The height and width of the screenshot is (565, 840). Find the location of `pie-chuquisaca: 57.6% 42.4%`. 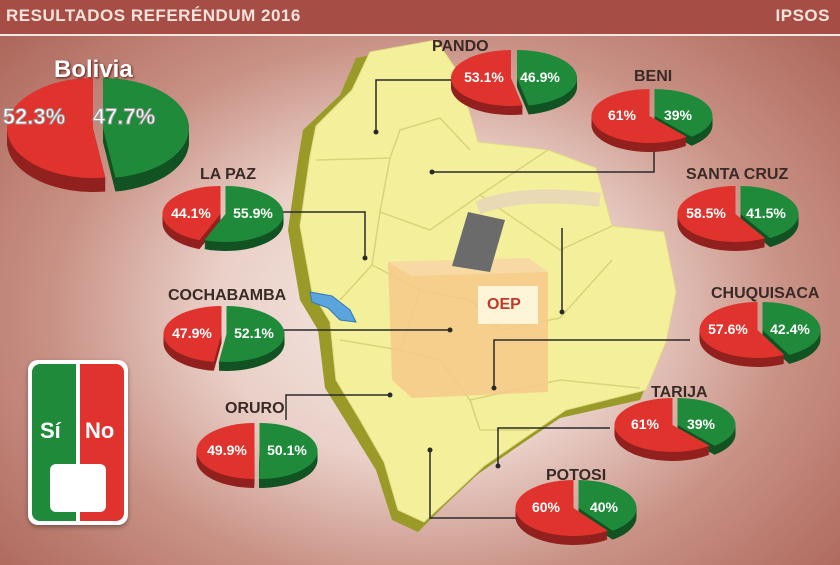

pie-chuquisaca: 57.6% 42.4% is located at coordinates (760, 334).